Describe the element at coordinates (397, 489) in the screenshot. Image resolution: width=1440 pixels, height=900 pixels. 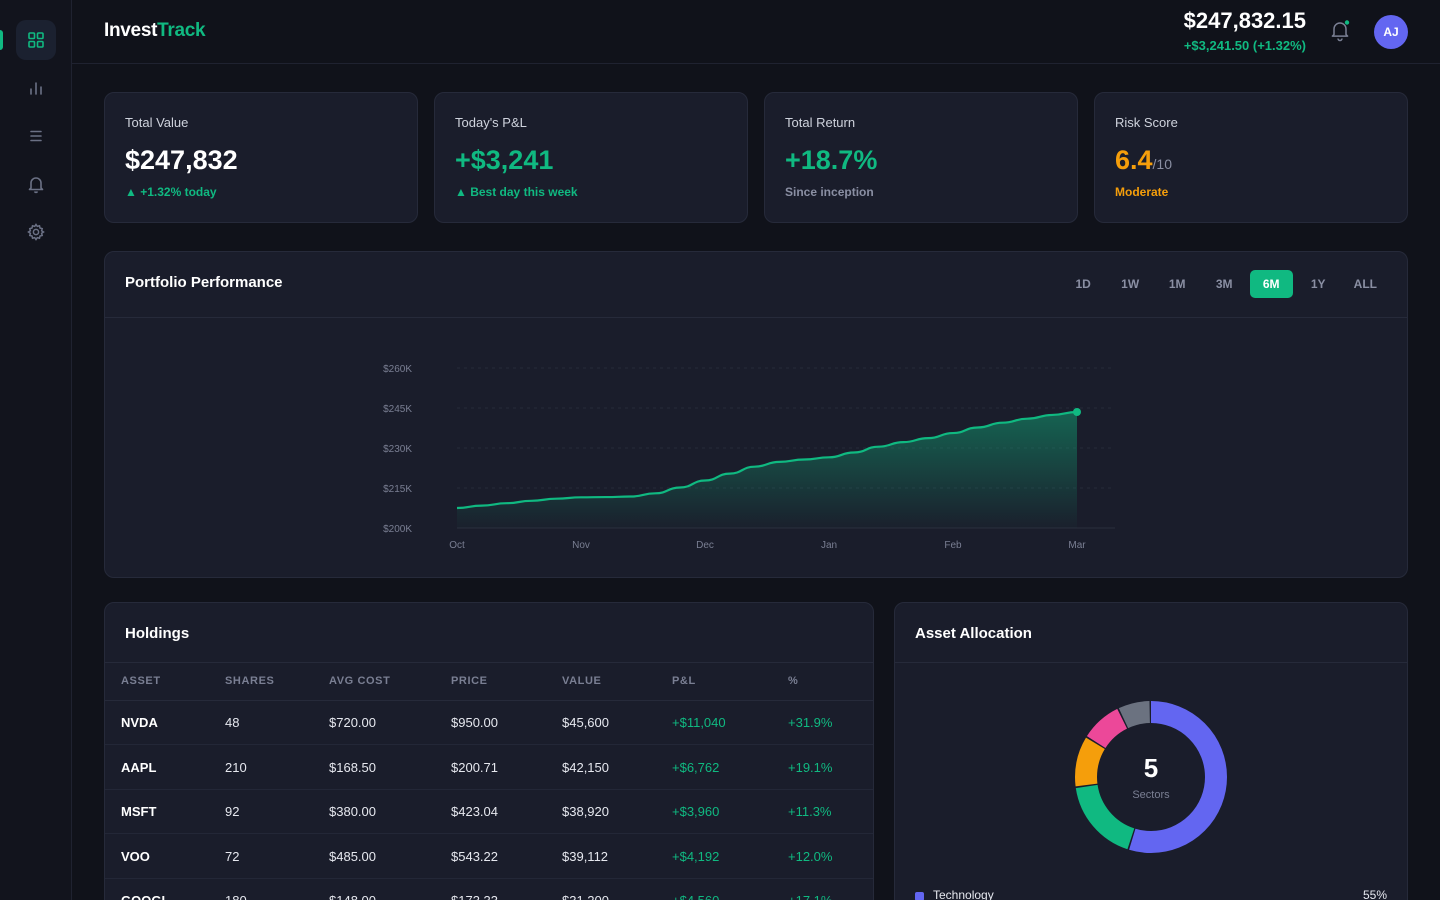
I see `y-tick-label: $215K` at that location.